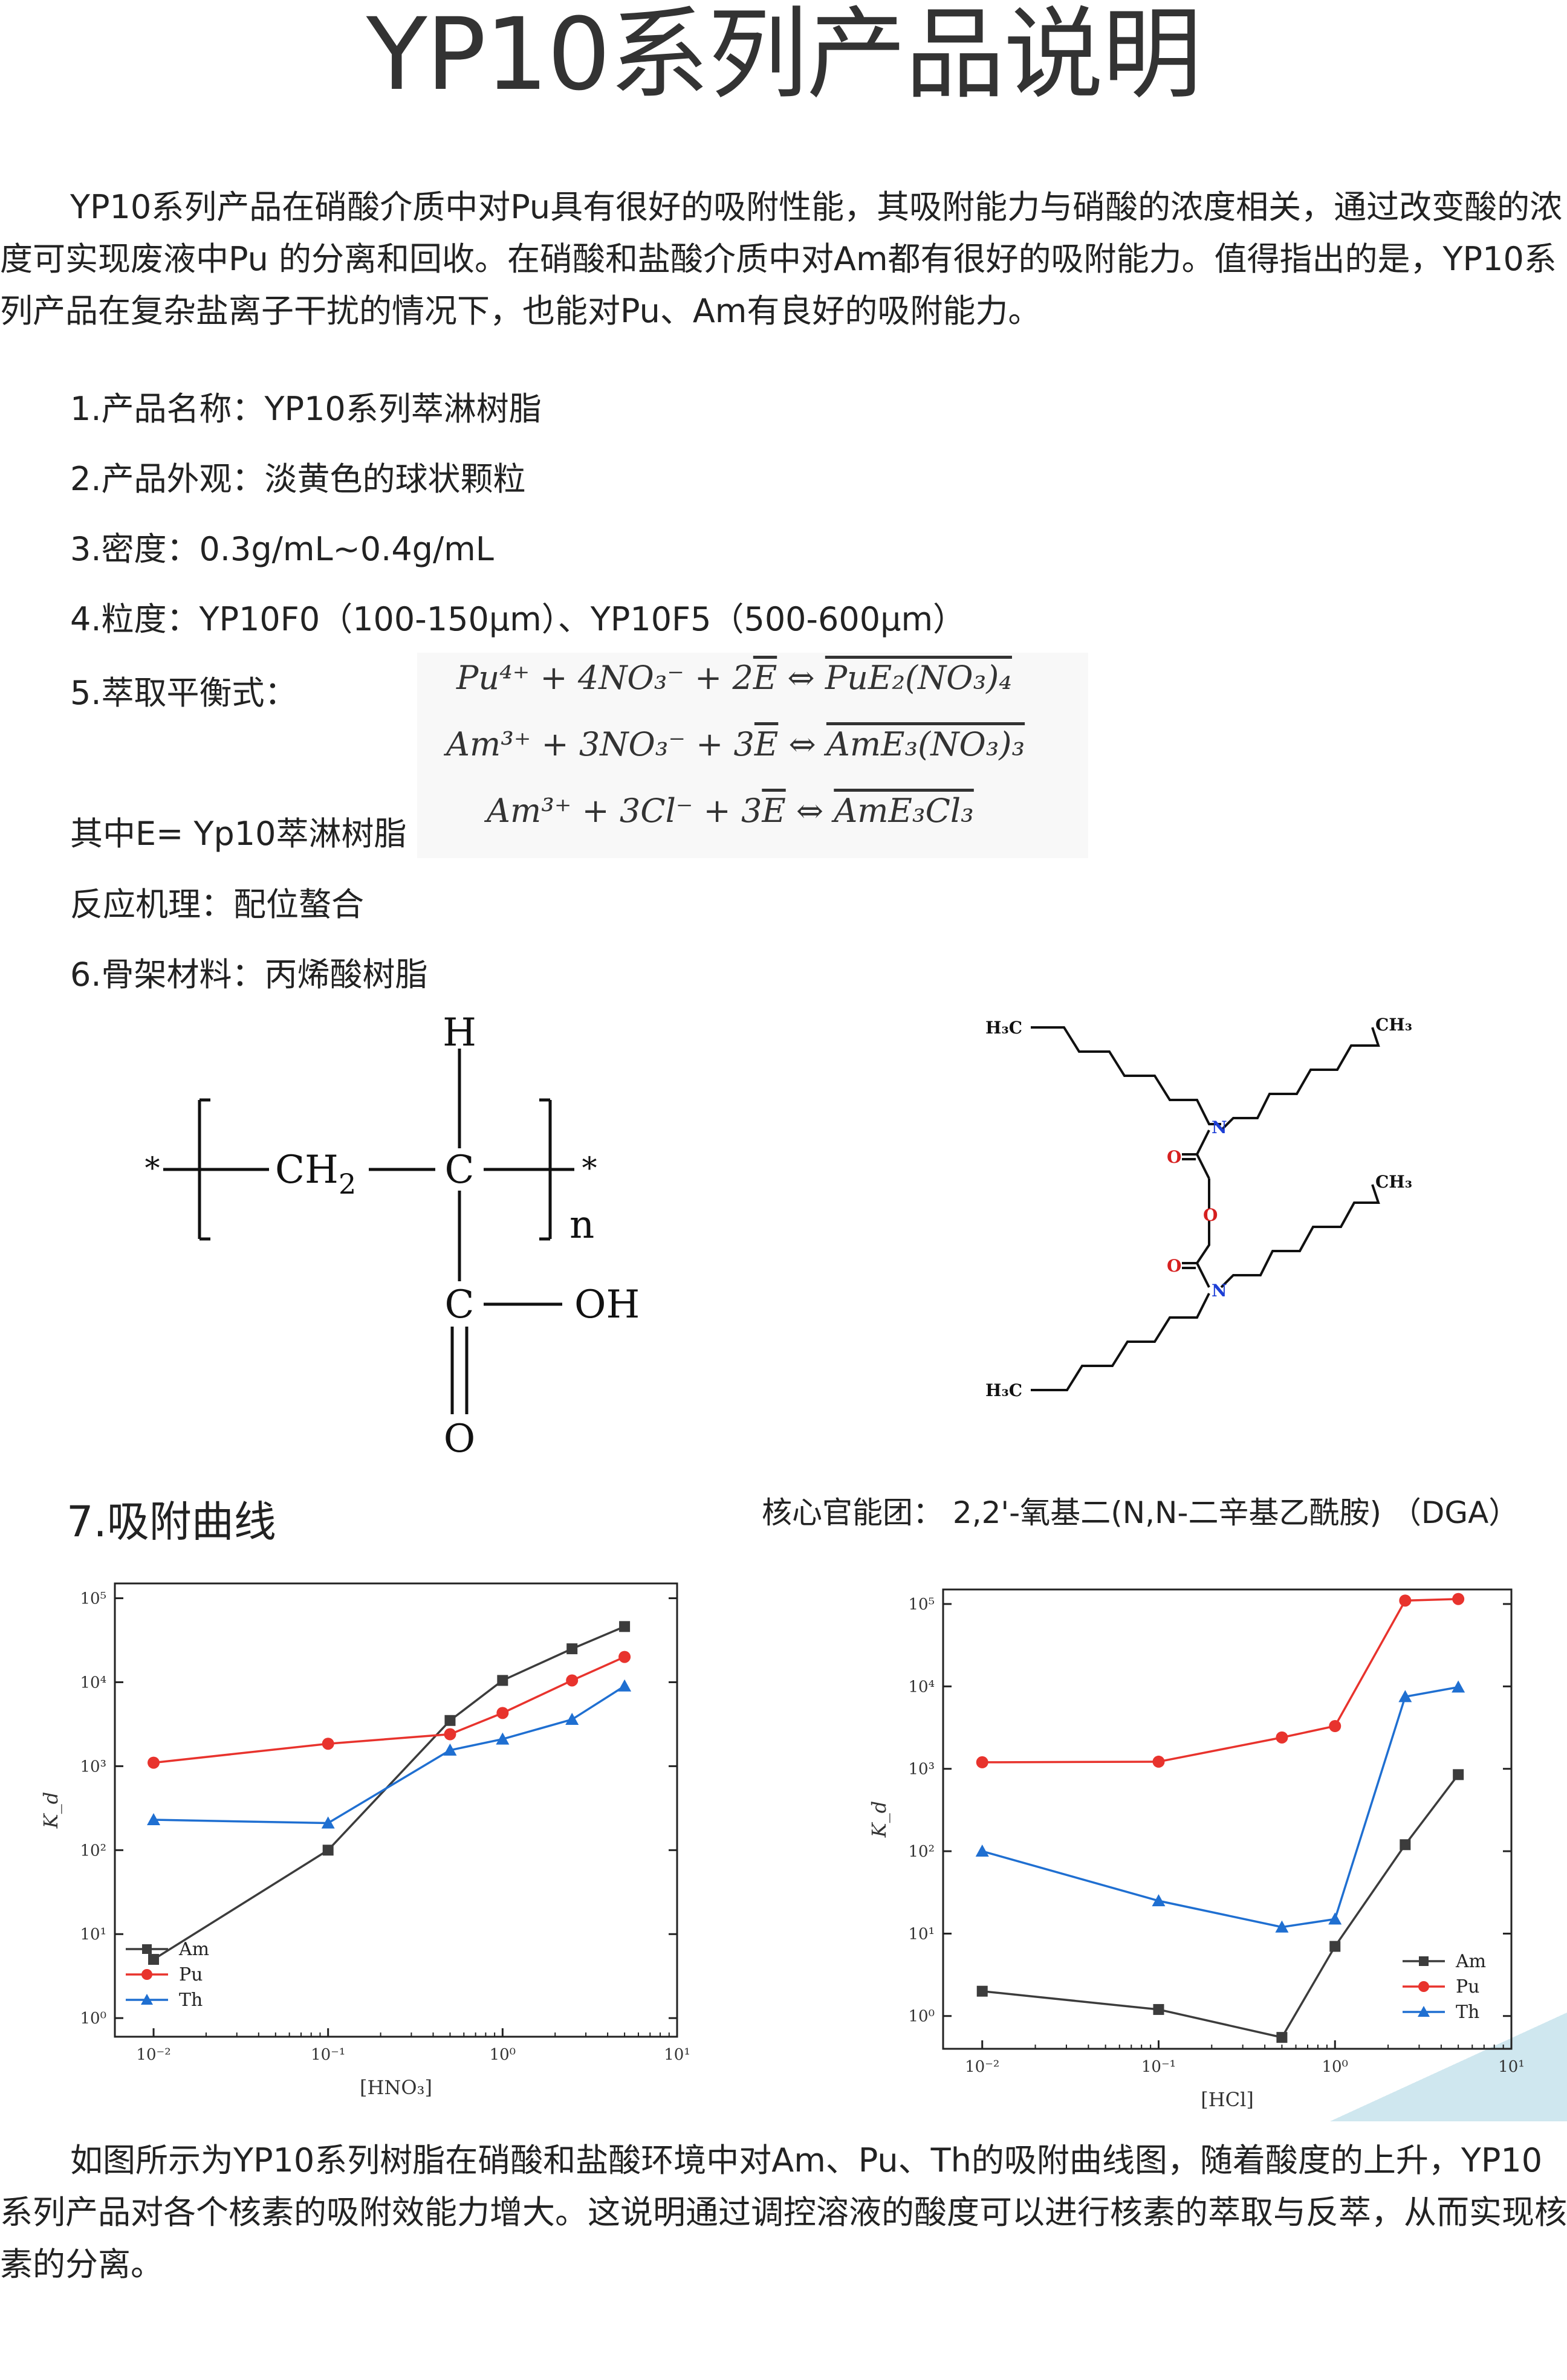 This screenshot has height=2380, width=1567. What do you see at coordinates (1394, 1025) in the screenshot?
I see `dga-ch3-top: CH₃` at bounding box center [1394, 1025].